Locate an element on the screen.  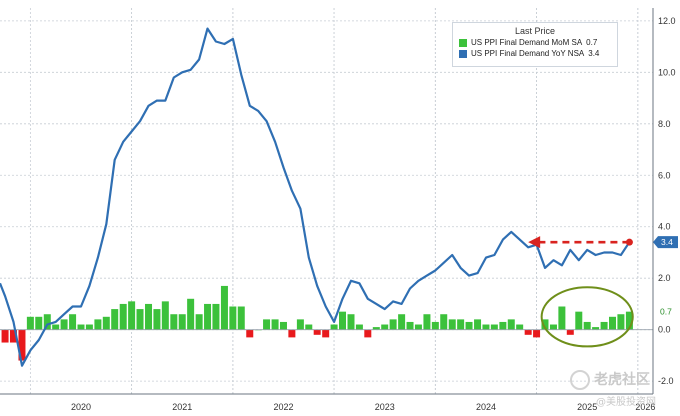
watermark-line1: 老虎社区 is located at coordinates (622, 380).